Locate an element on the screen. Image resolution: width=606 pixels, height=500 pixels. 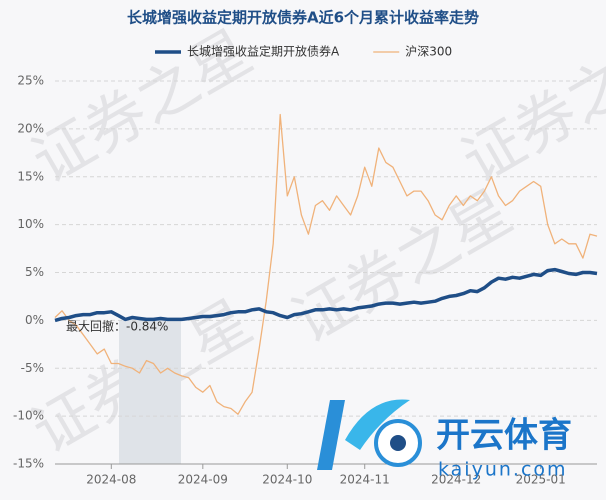
logo-name: 开云体育 is located at coordinates (504, 436).